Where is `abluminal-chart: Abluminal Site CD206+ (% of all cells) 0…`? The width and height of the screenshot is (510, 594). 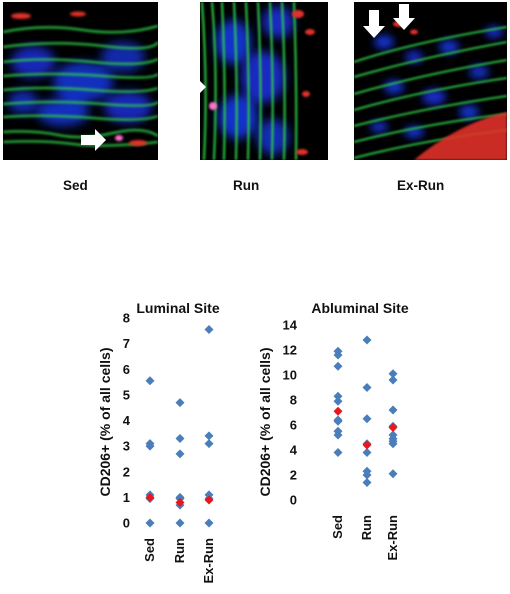 abluminal-chart: Abluminal Site CD206+ (% of all cells) 0… is located at coordinates (333, 430).